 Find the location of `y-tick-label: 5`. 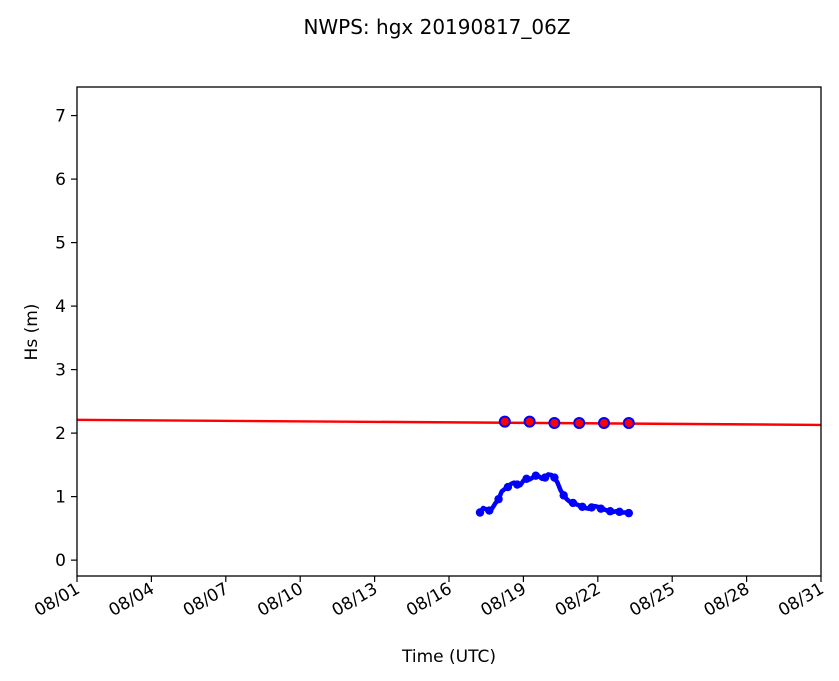

y-tick-label: 5 is located at coordinates (60, 244).